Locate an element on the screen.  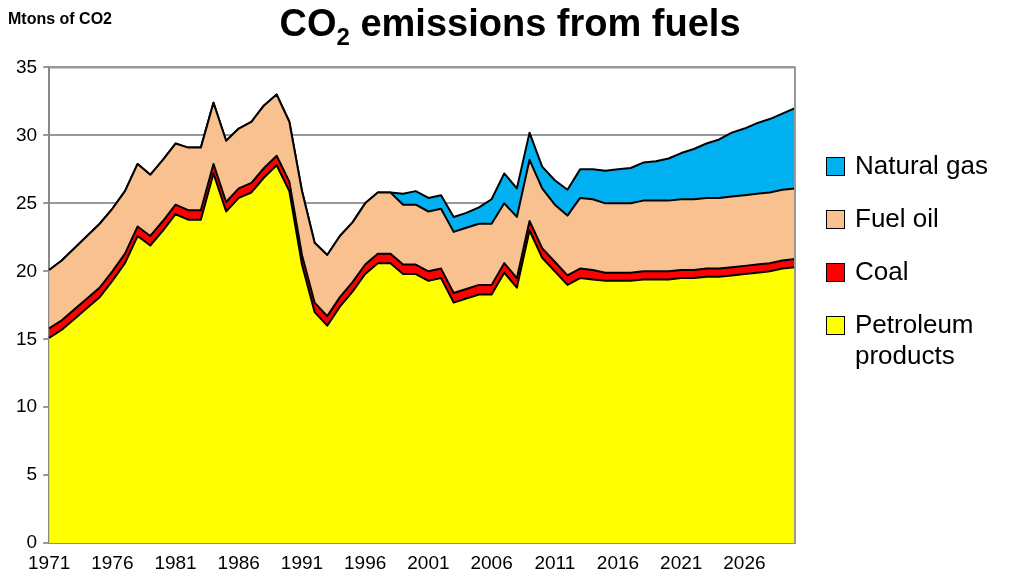
legend-label: Fuel oil is located at coordinates (897, 218).